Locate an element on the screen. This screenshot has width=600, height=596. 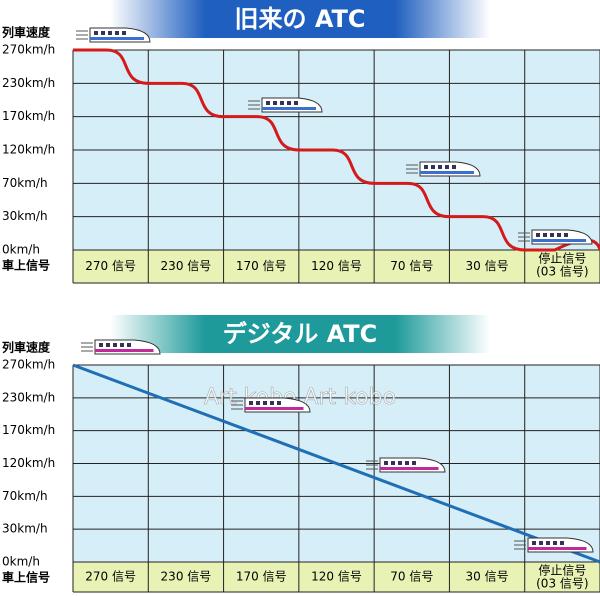
panel-title: デジタル ATC is located at coordinates (300, 334).